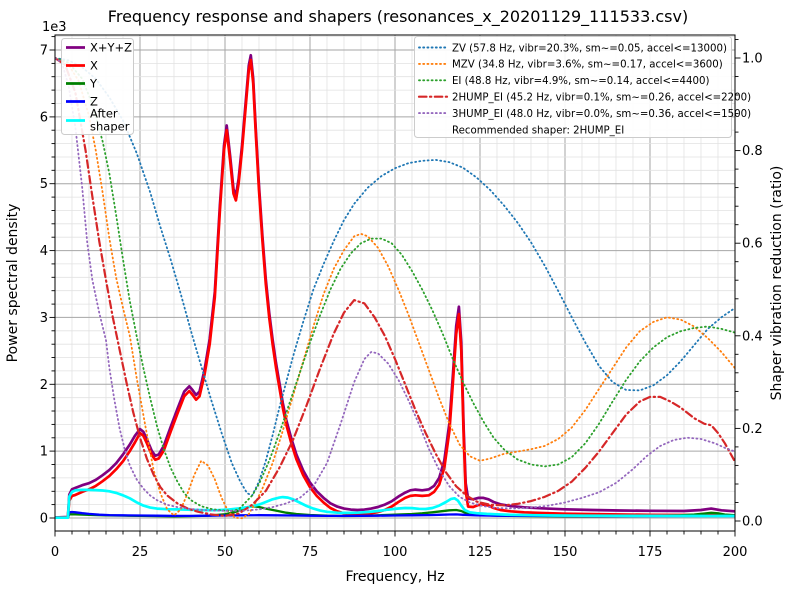 The image size is (800, 604). I want to click on y-left-tick-label: 0, so click(44, 519).